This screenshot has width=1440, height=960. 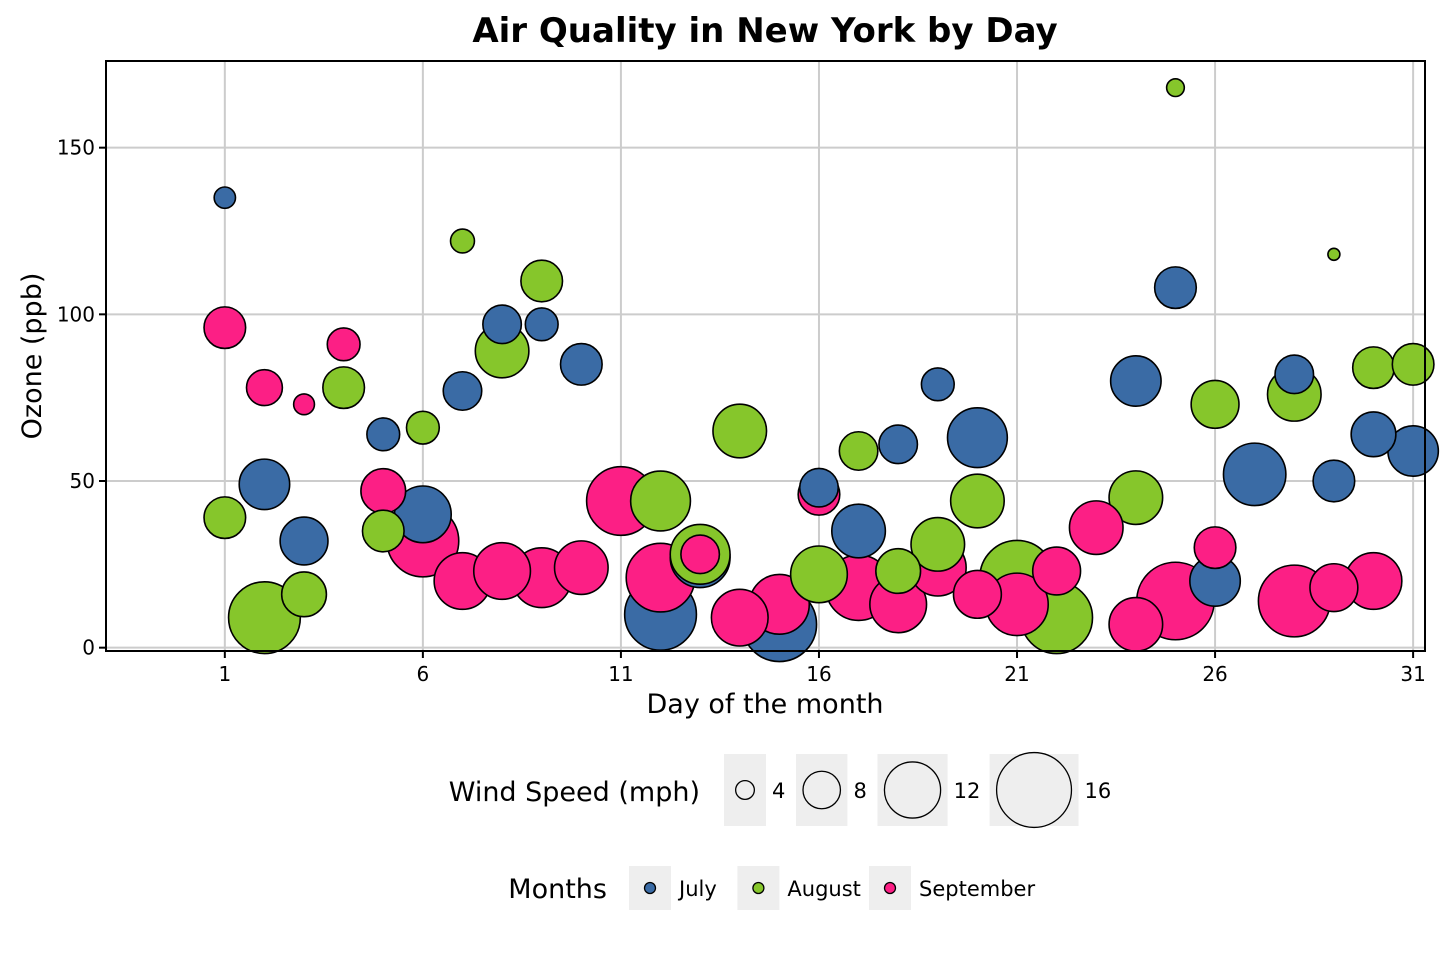 I want to click on x-tick-label: 6, so click(x=423, y=674).